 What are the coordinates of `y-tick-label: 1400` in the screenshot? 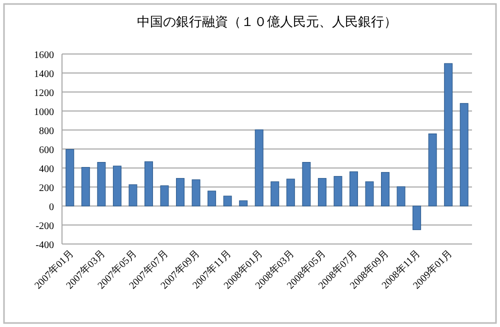 It's located at (44, 74).